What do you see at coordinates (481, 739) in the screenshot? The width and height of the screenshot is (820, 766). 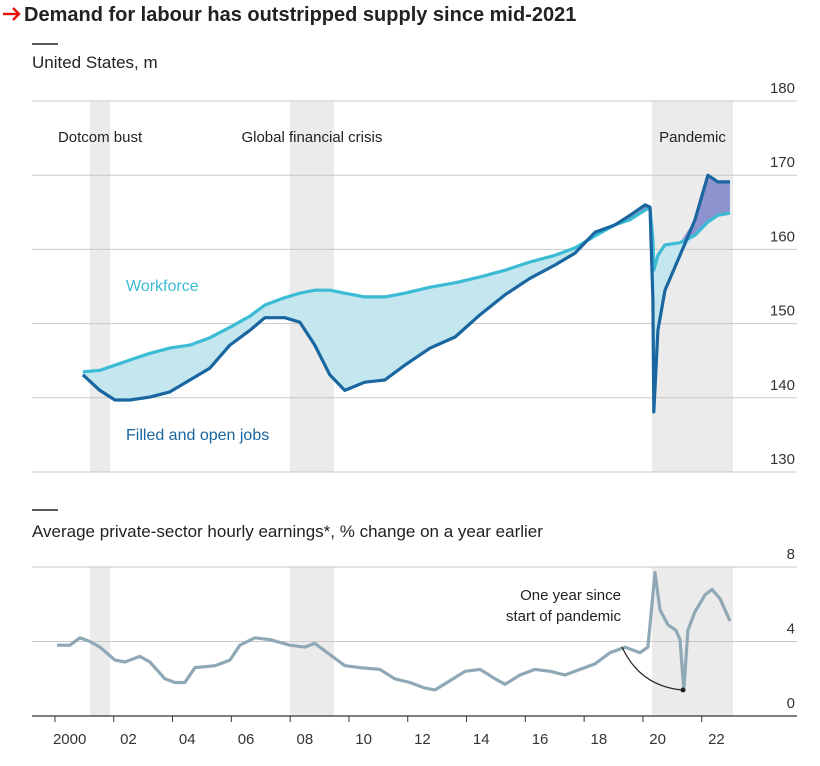 I see `x-tick-label: 14` at bounding box center [481, 739].